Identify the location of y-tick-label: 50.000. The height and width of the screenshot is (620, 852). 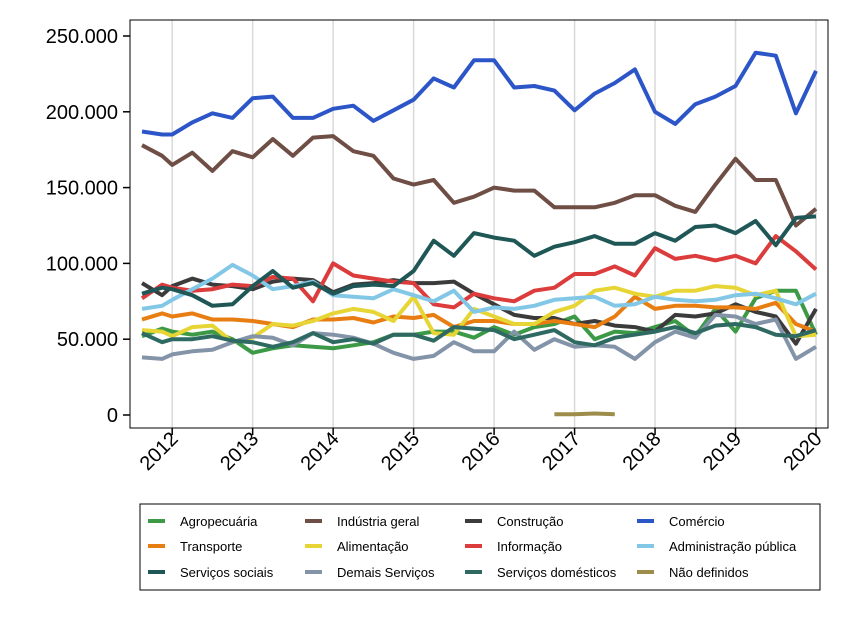
(87, 340).